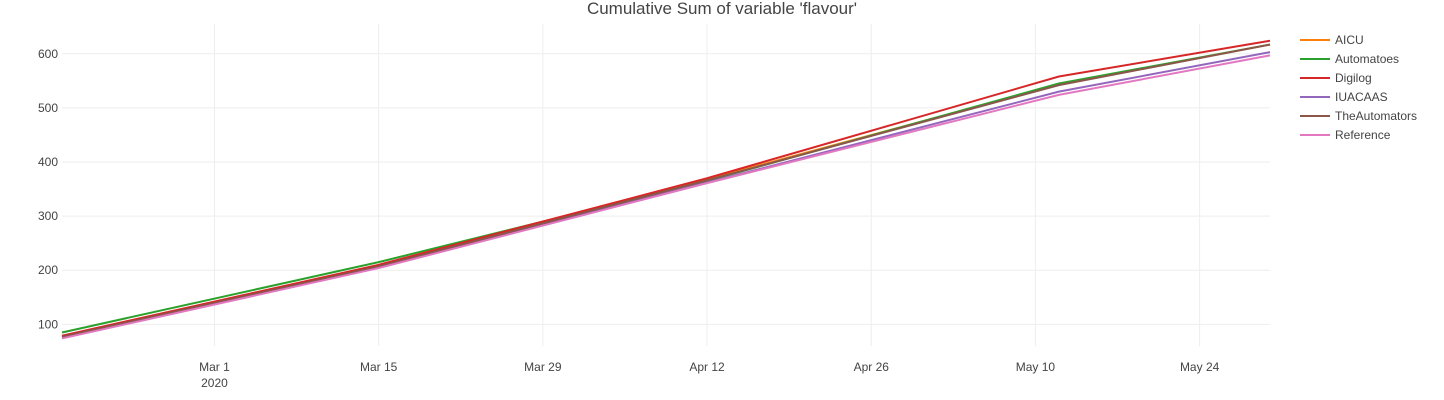 This screenshot has width=1444, height=400. What do you see at coordinates (1200, 367) in the screenshot?
I see `x-tick-label: May 24` at bounding box center [1200, 367].